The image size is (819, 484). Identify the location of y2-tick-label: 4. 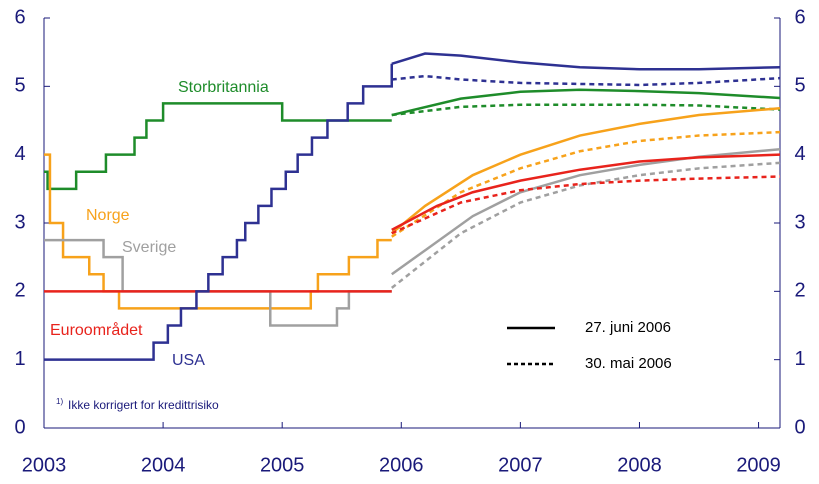
(799, 154).